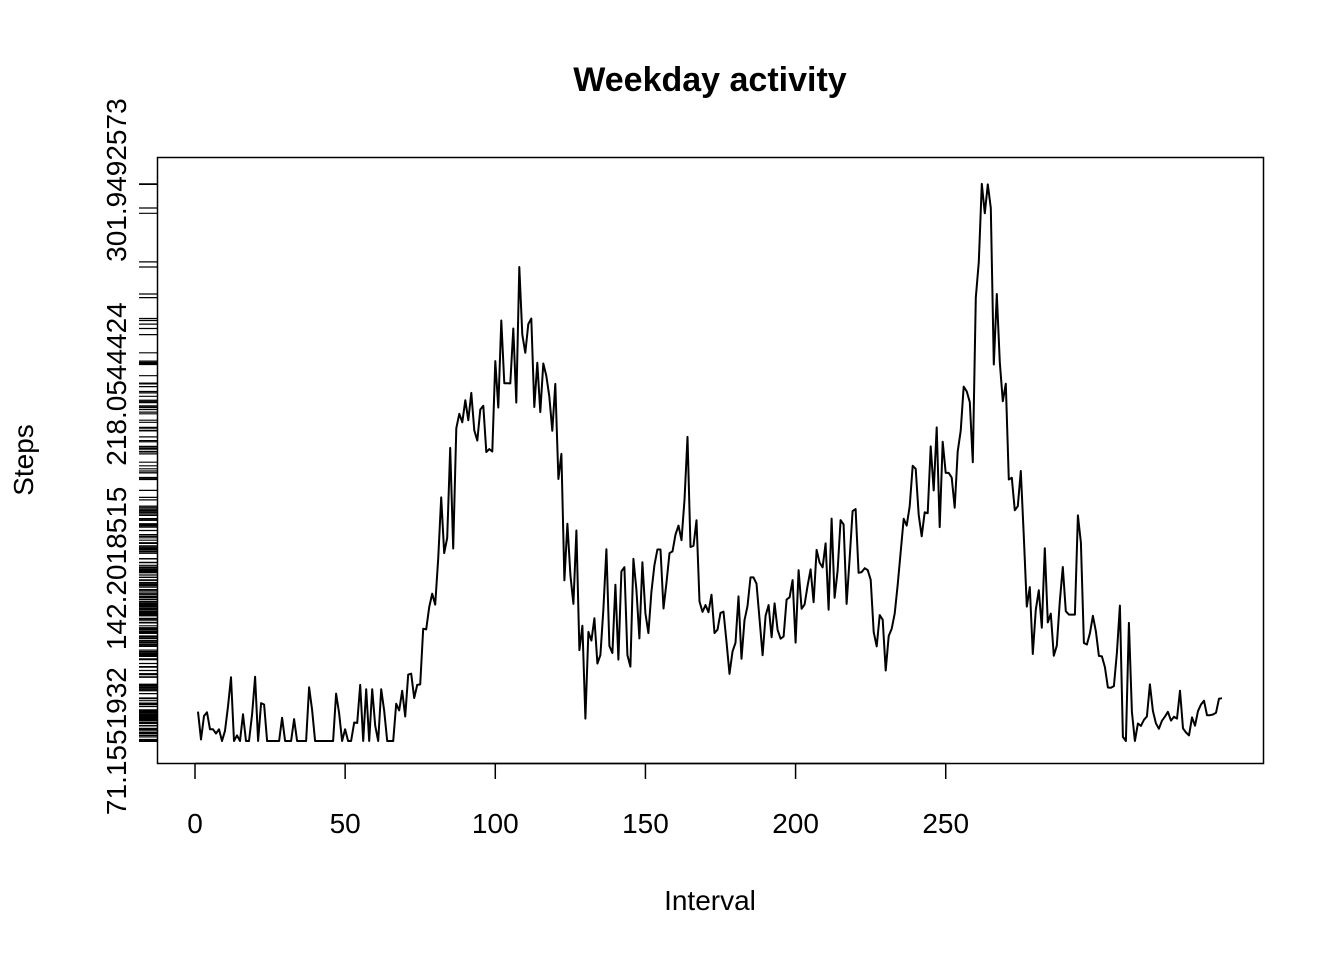 The height and width of the screenshot is (960, 1344). What do you see at coordinates (116, 741) in the screenshot?
I see `y-tick-label: 71.1551932` at bounding box center [116, 741].